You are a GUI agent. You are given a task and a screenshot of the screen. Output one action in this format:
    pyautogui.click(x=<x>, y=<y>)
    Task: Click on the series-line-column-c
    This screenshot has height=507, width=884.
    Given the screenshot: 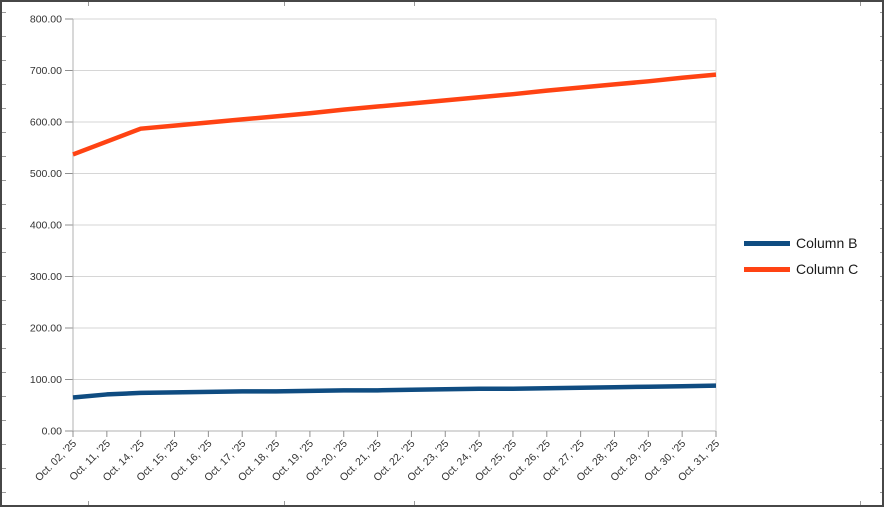 What is the action you would take?
    pyautogui.click(x=394, y=114)
    